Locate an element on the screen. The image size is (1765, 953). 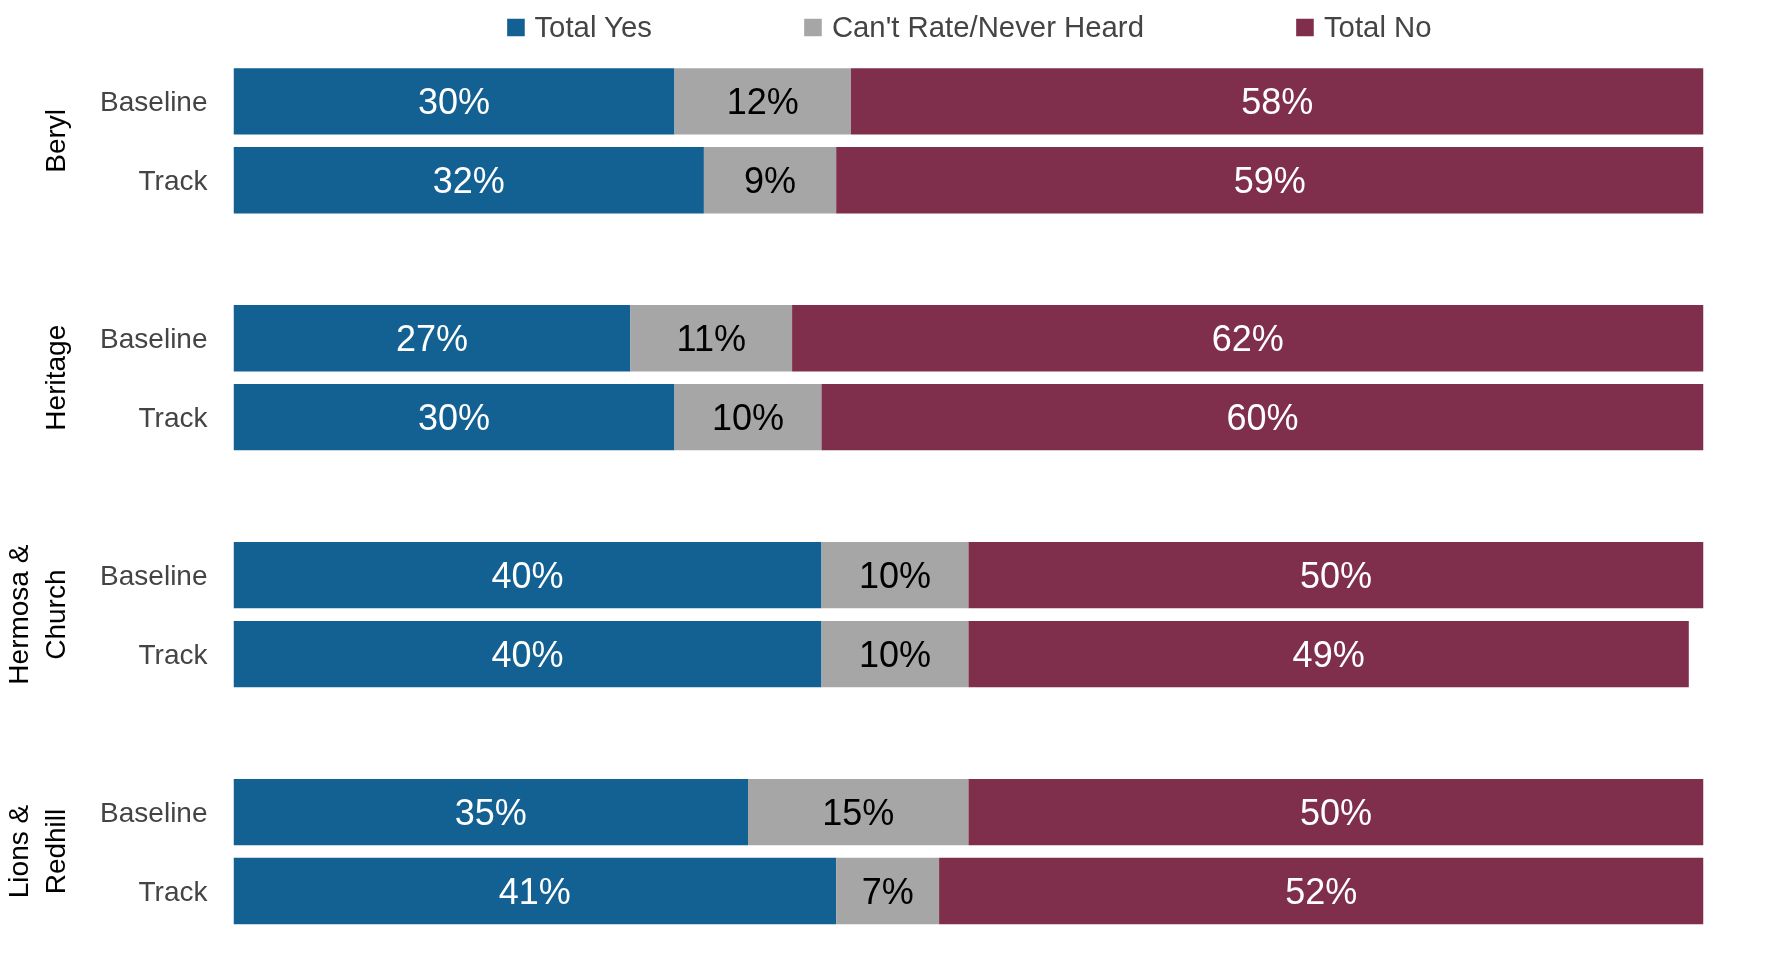
data-label: 62% is located at coordinates (1247, 338).